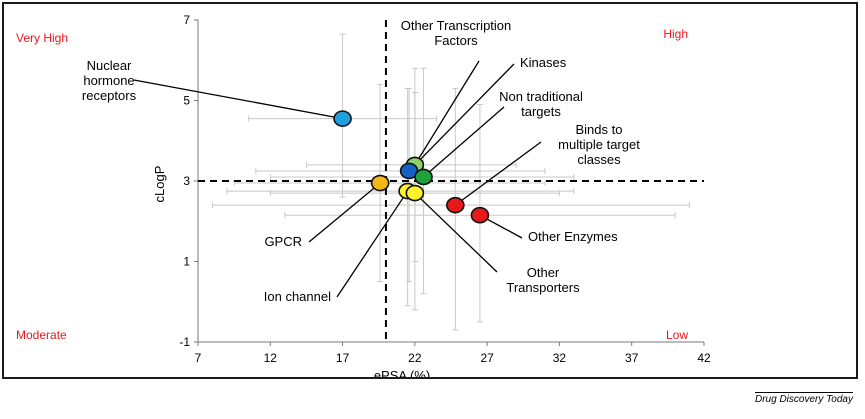 This screenshot has height=419, width=865. What do you see at coordinates (677, 335) in the screenshot?
I see `quadrant-label-low: Low` at bounding box center [677, 335].